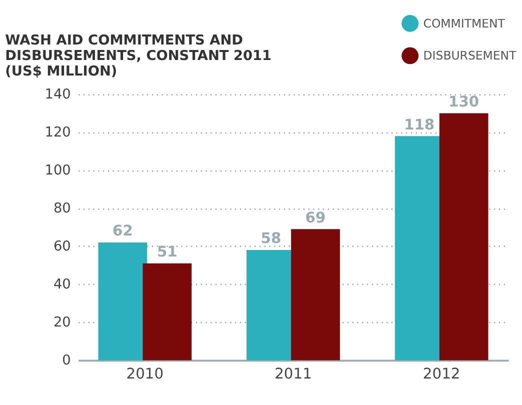 The width and height of the screenshot is (522, 405). Describe the element at coordinates (271, 239) in the screenshot. I see `data-label: 58` at that location.